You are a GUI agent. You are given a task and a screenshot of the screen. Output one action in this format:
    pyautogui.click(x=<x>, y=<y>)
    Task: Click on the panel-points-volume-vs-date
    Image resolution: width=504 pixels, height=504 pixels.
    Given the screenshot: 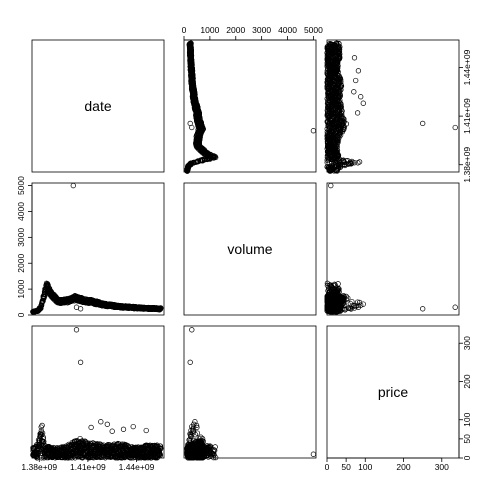 What is the action you would take?
    pyautogui.click(x=97, y=248)
    